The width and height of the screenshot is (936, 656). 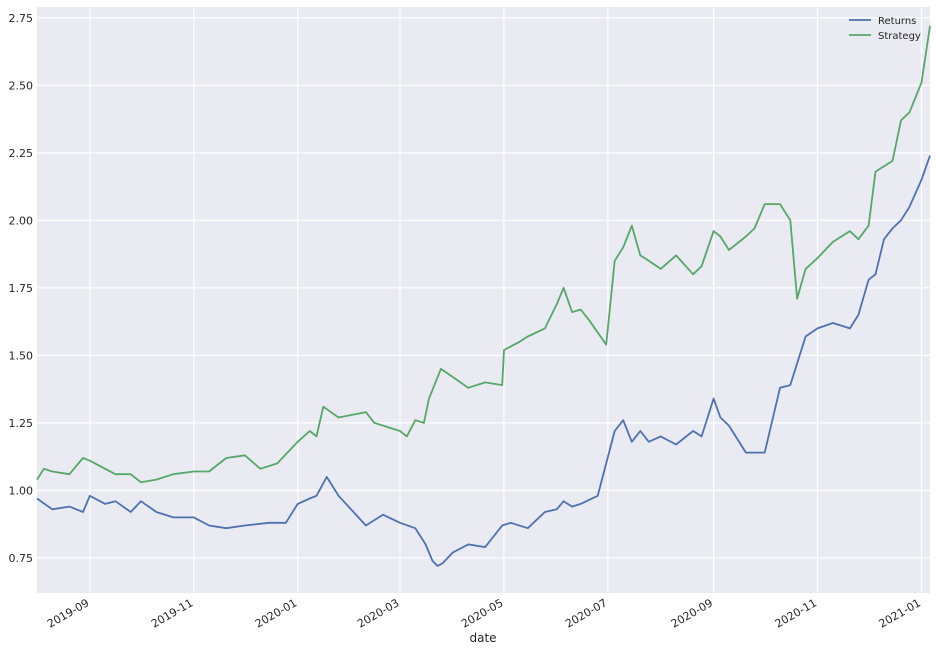 I want to click on legend: Returns Strategy, so click(x=885, y=29).